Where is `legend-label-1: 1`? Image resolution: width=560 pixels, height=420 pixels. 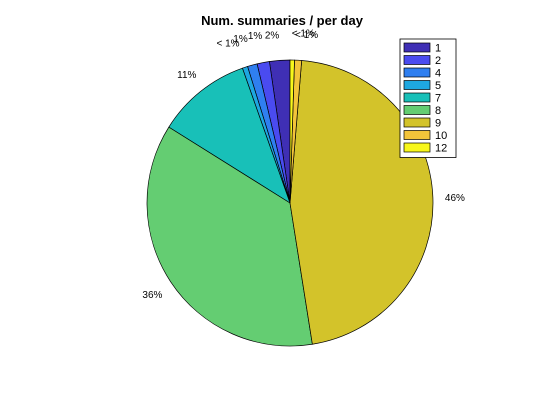 legend-label-1: 1 is located at coordinates (438, 49).